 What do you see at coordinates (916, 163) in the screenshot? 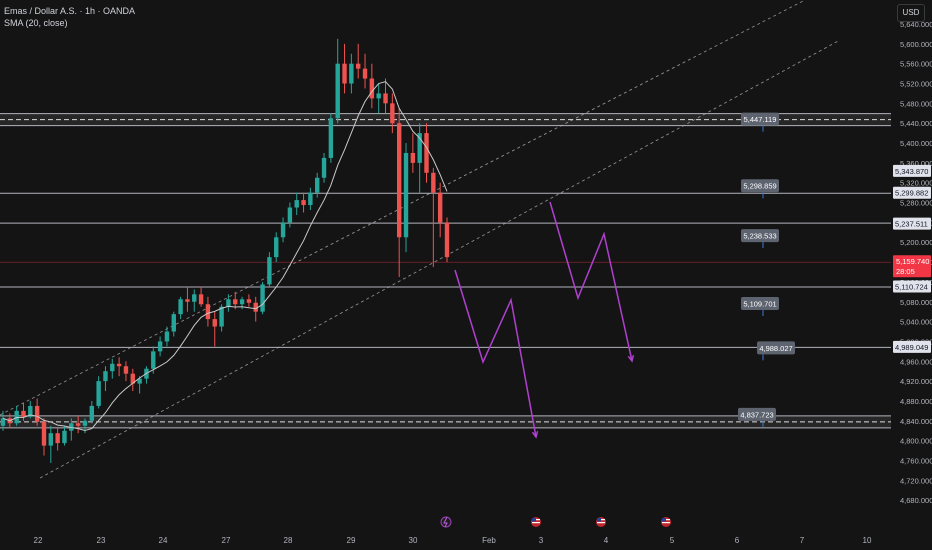
I see `y-axis-tick-label: 5,360.000` at bounding box center [916, 163].